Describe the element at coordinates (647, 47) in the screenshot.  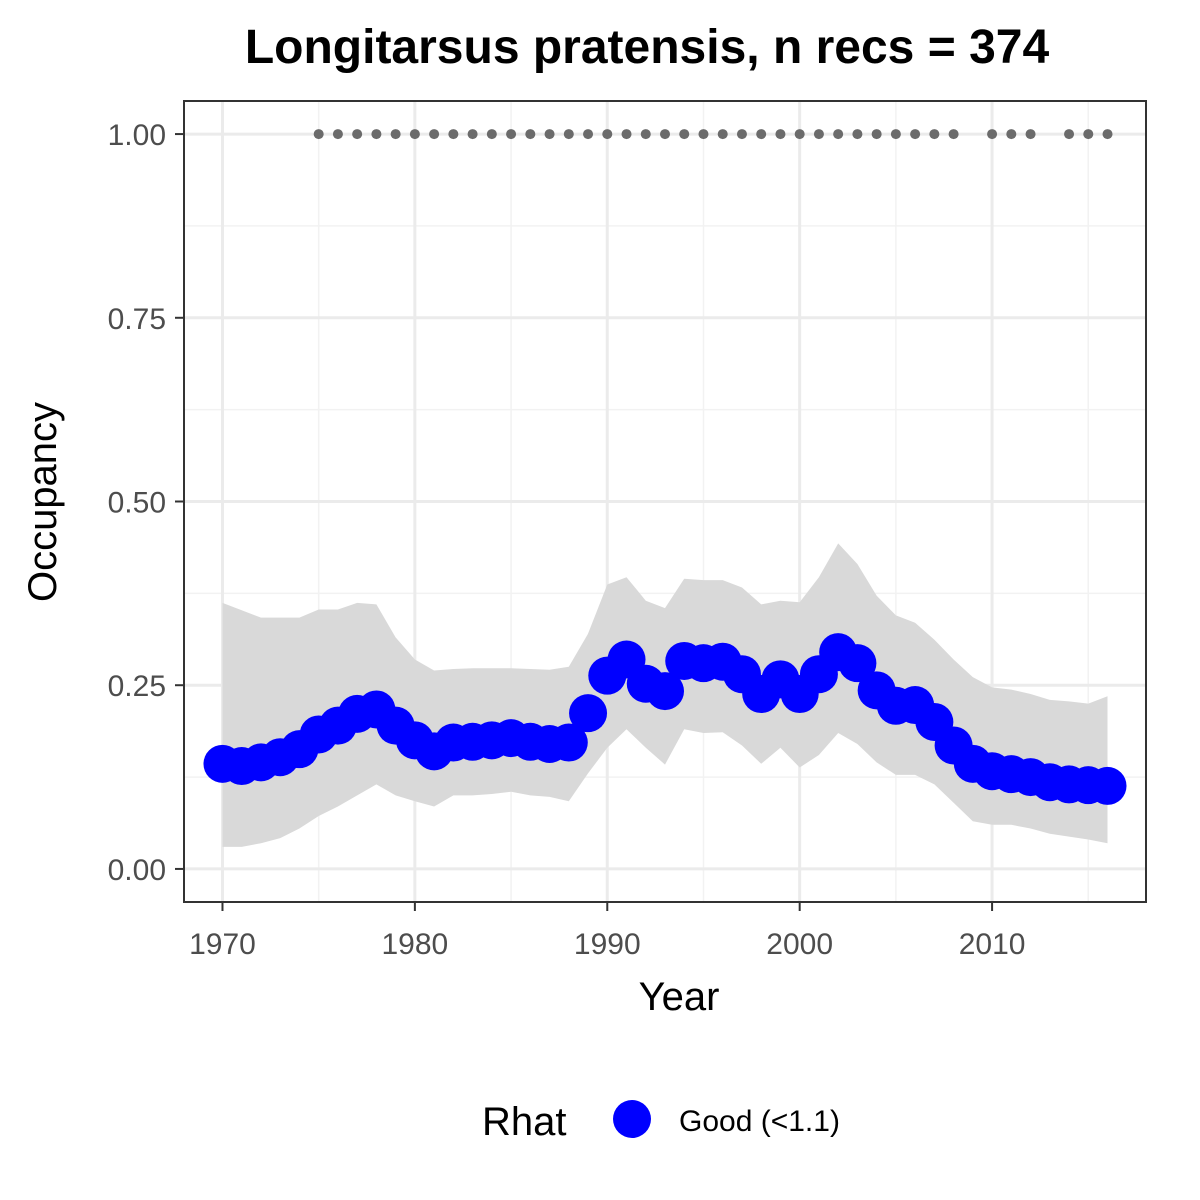
I see `chart-title: Longitarsus pratensis, n recs = 374` at that location.